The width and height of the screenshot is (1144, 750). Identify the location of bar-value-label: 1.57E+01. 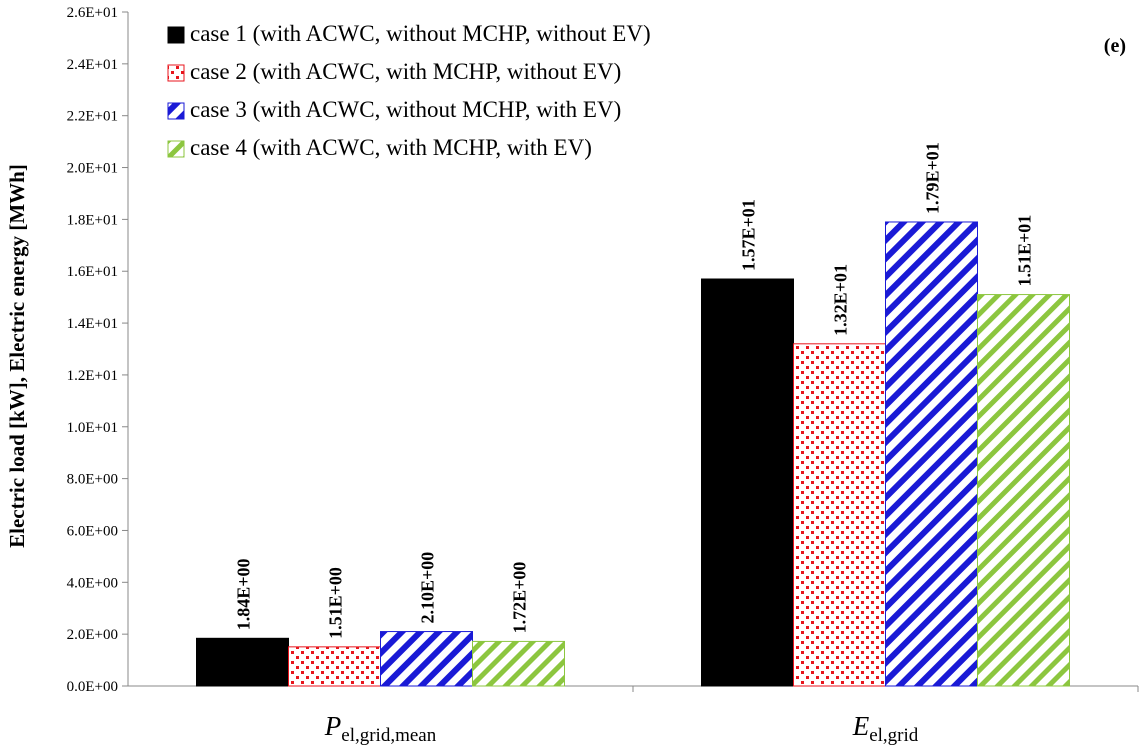
(748, 235).